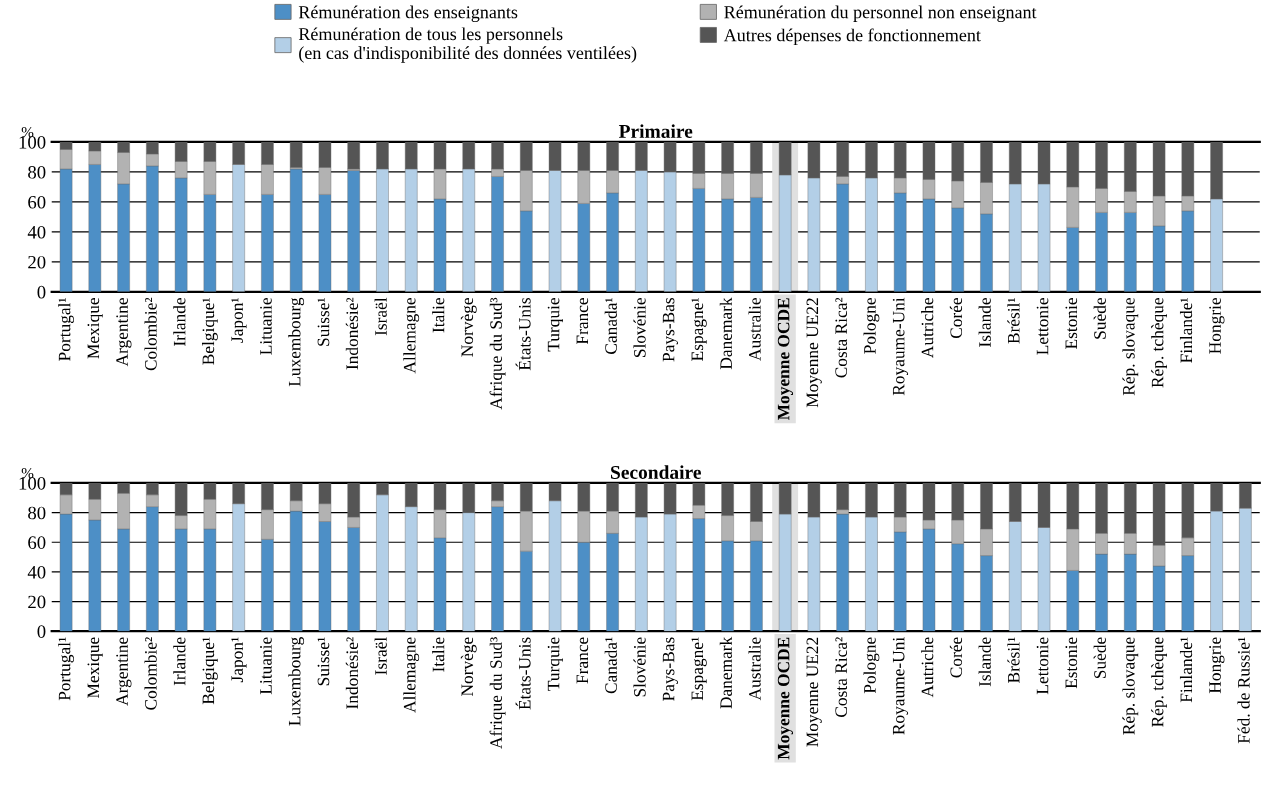 This screenshot has width=1261, height=793. What do you see at coordinates (467, 45) in the screenshot?
I see `legend-label: Rémunération de tous les personnels (en cas d'indisponibilité des données ventilées)` at bounding box center [467, 45].